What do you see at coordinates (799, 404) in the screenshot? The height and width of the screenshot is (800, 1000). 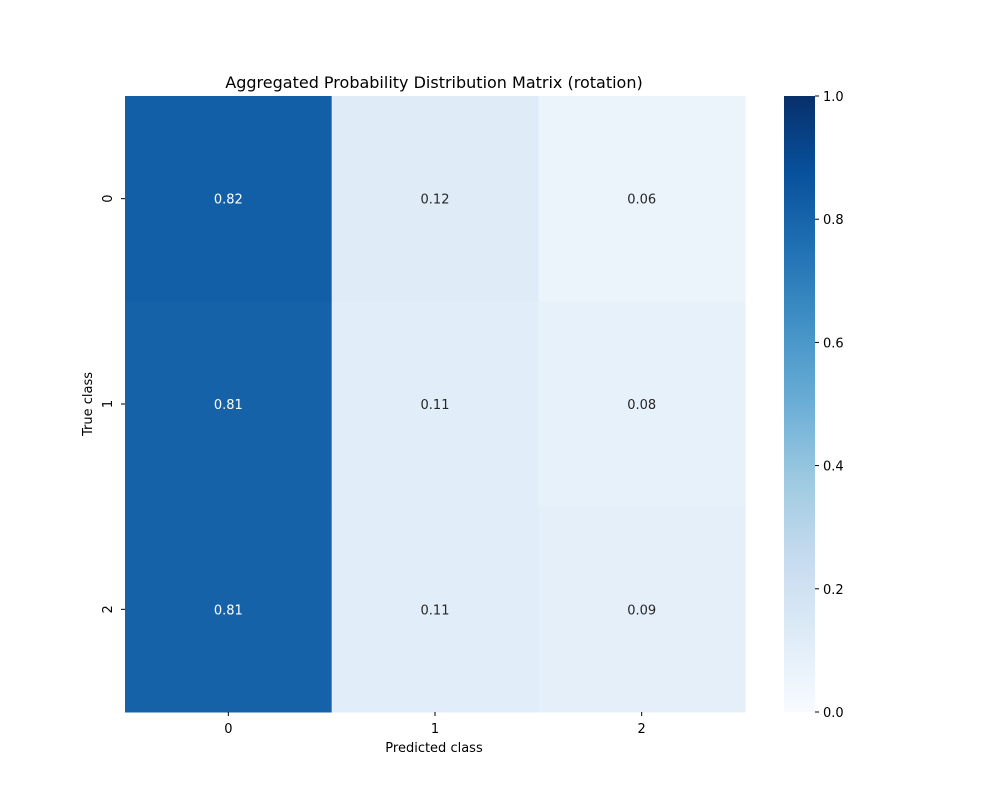 I see `colorbar` at bounding box center [799, 404].